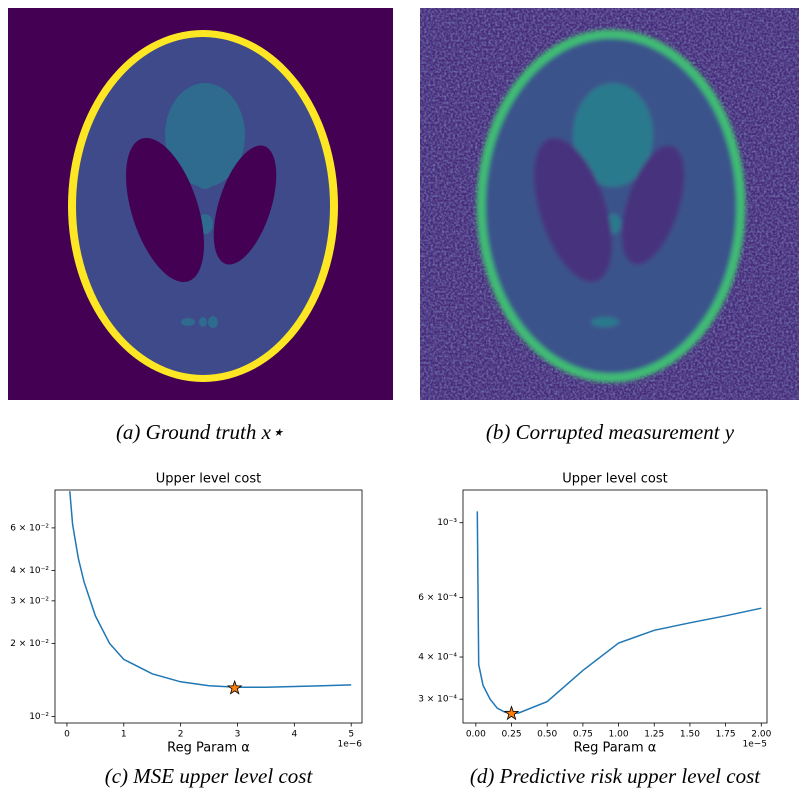  Describe the element at coordinates (200, 432) in the screenshot. I see `caption: (a) Ground truth x⋆` at that location.